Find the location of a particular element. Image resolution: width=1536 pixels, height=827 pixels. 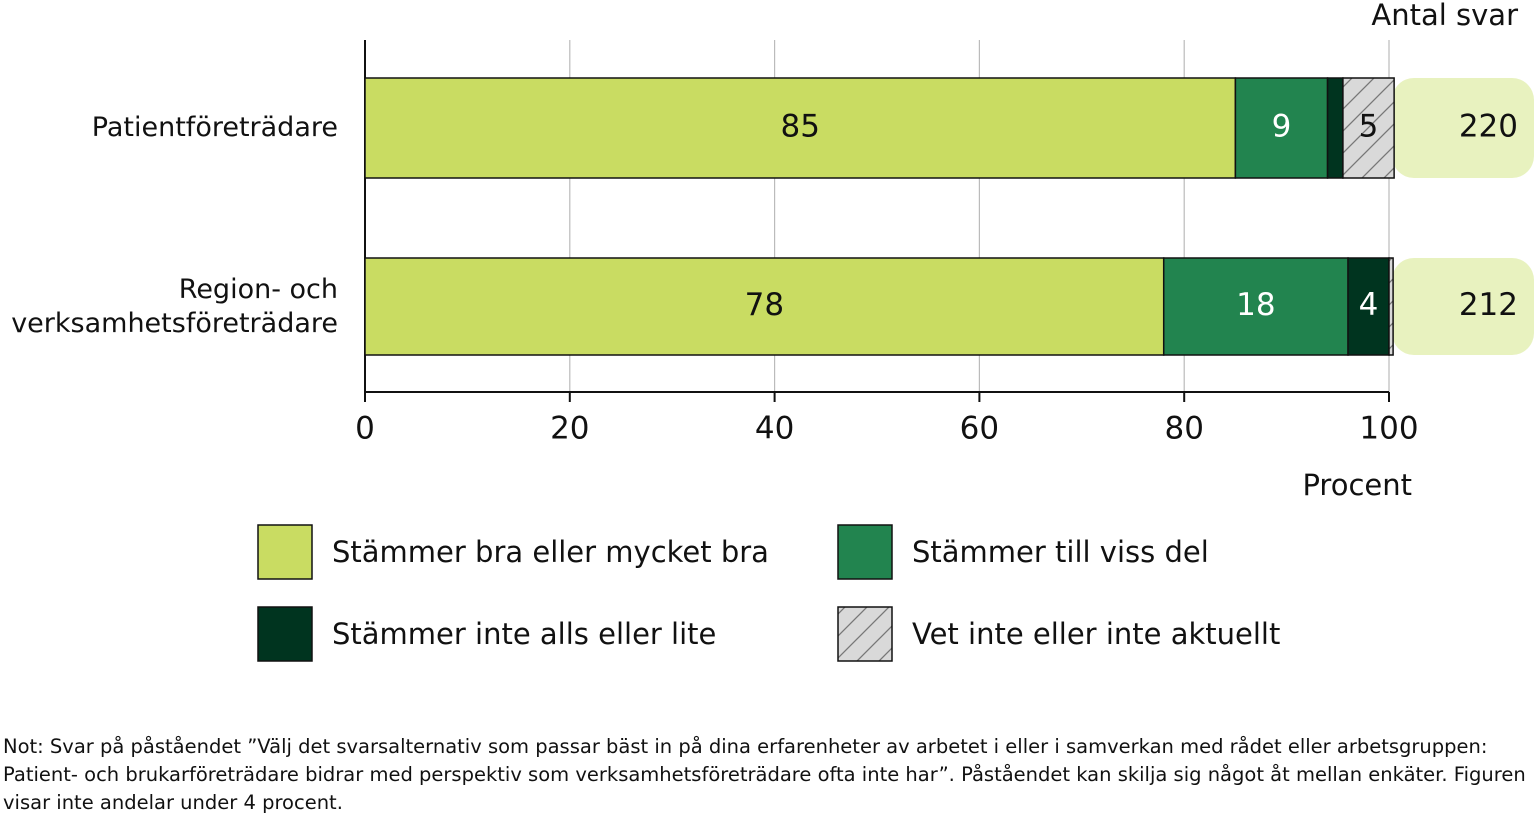

legend-label: Stämmer till viss del is located at coordinates (1060, 552).